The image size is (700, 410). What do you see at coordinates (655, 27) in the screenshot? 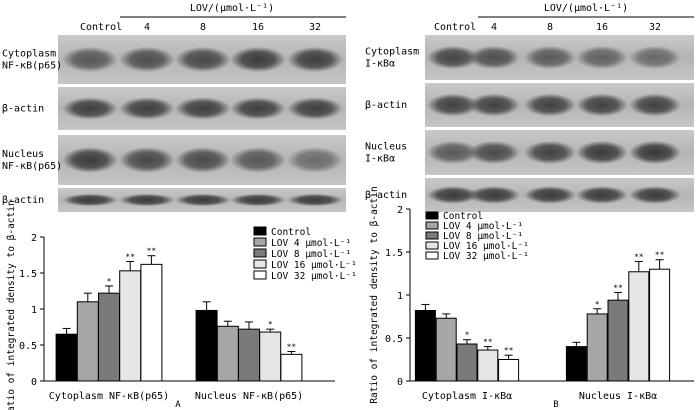
I see `header-dose-label: 32` at bounding box center [655, 27].